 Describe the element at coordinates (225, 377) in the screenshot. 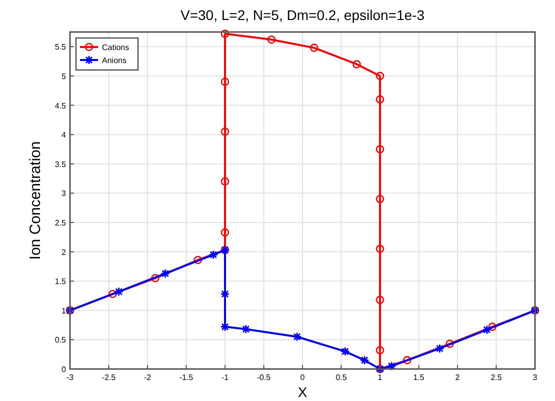

I see `x-tick-label: -1` at that location.